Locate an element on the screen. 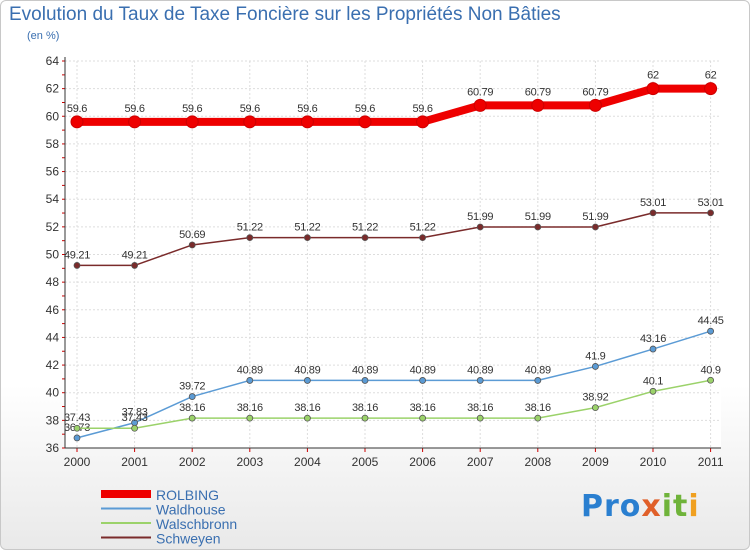  data-label-walschbronn: 40.1 is located at coordinates (653, 381).